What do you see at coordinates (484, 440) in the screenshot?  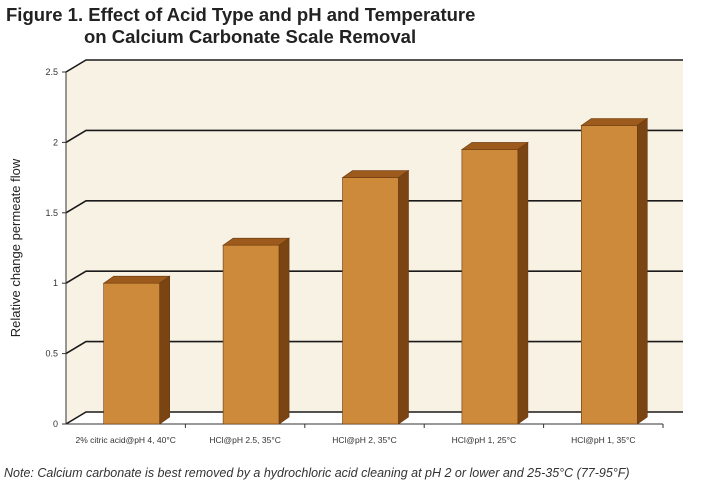 I see `x-tick-label: HCl@pH 1, 25°C` at bounding box center [484, 440].